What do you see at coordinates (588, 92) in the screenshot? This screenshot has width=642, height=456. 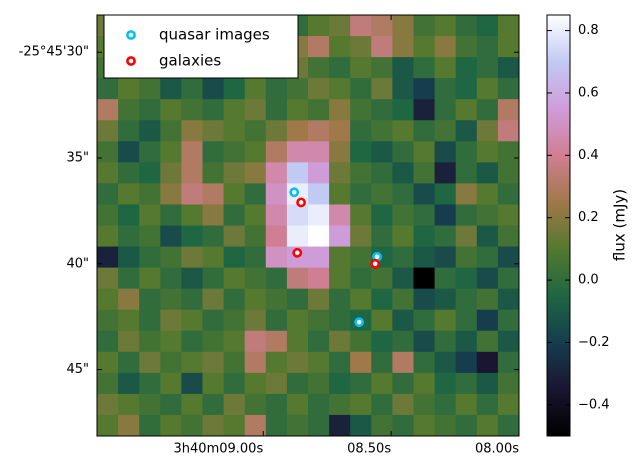 I see `colorbar-tick-label: 0.6` at bounding box center [588, 92].